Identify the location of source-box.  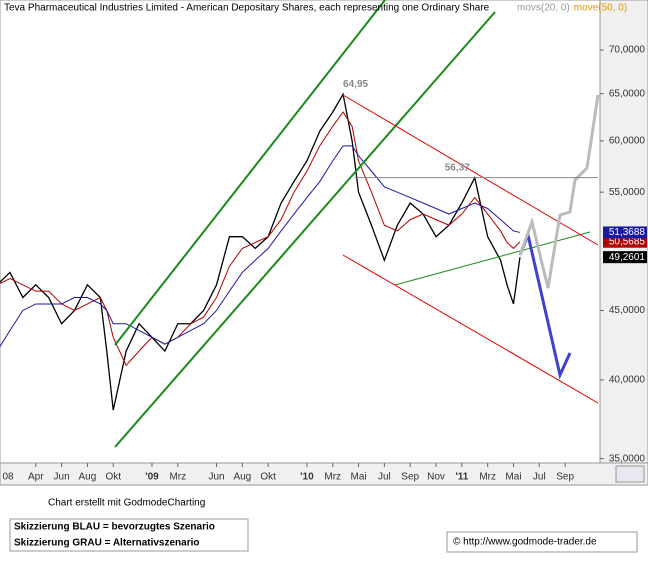
(542, 542).